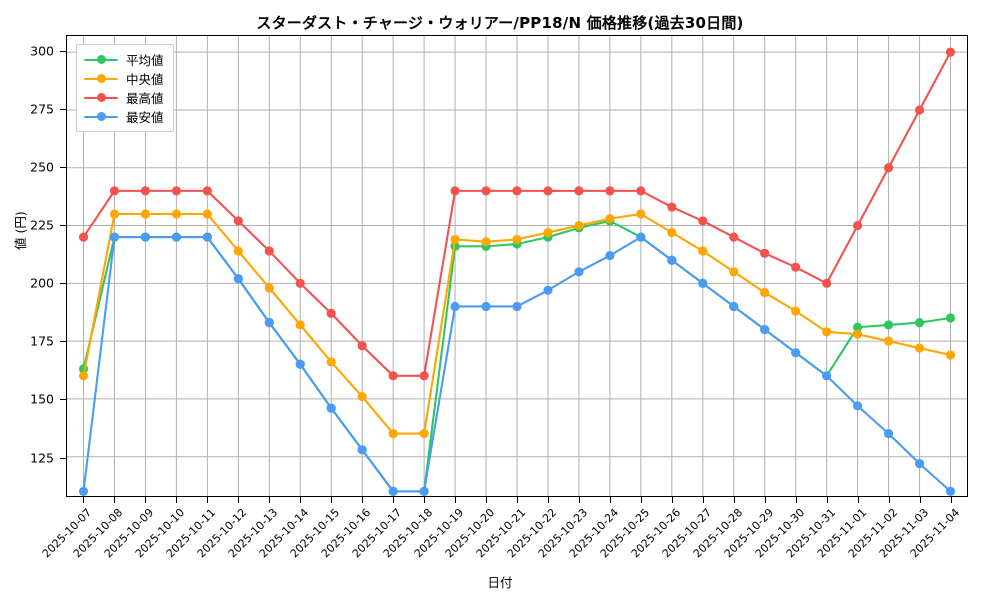  I want to click on y-tick-label: 225, so click(42, 225).